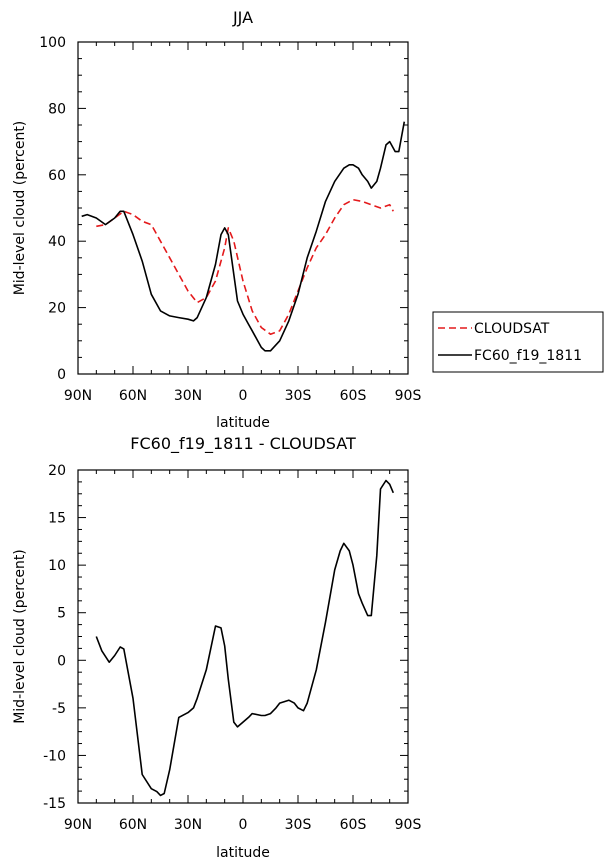  Describe the element at coordinates (57, 242) in the screenshot. I see `y-tick-label: 40` at that location.